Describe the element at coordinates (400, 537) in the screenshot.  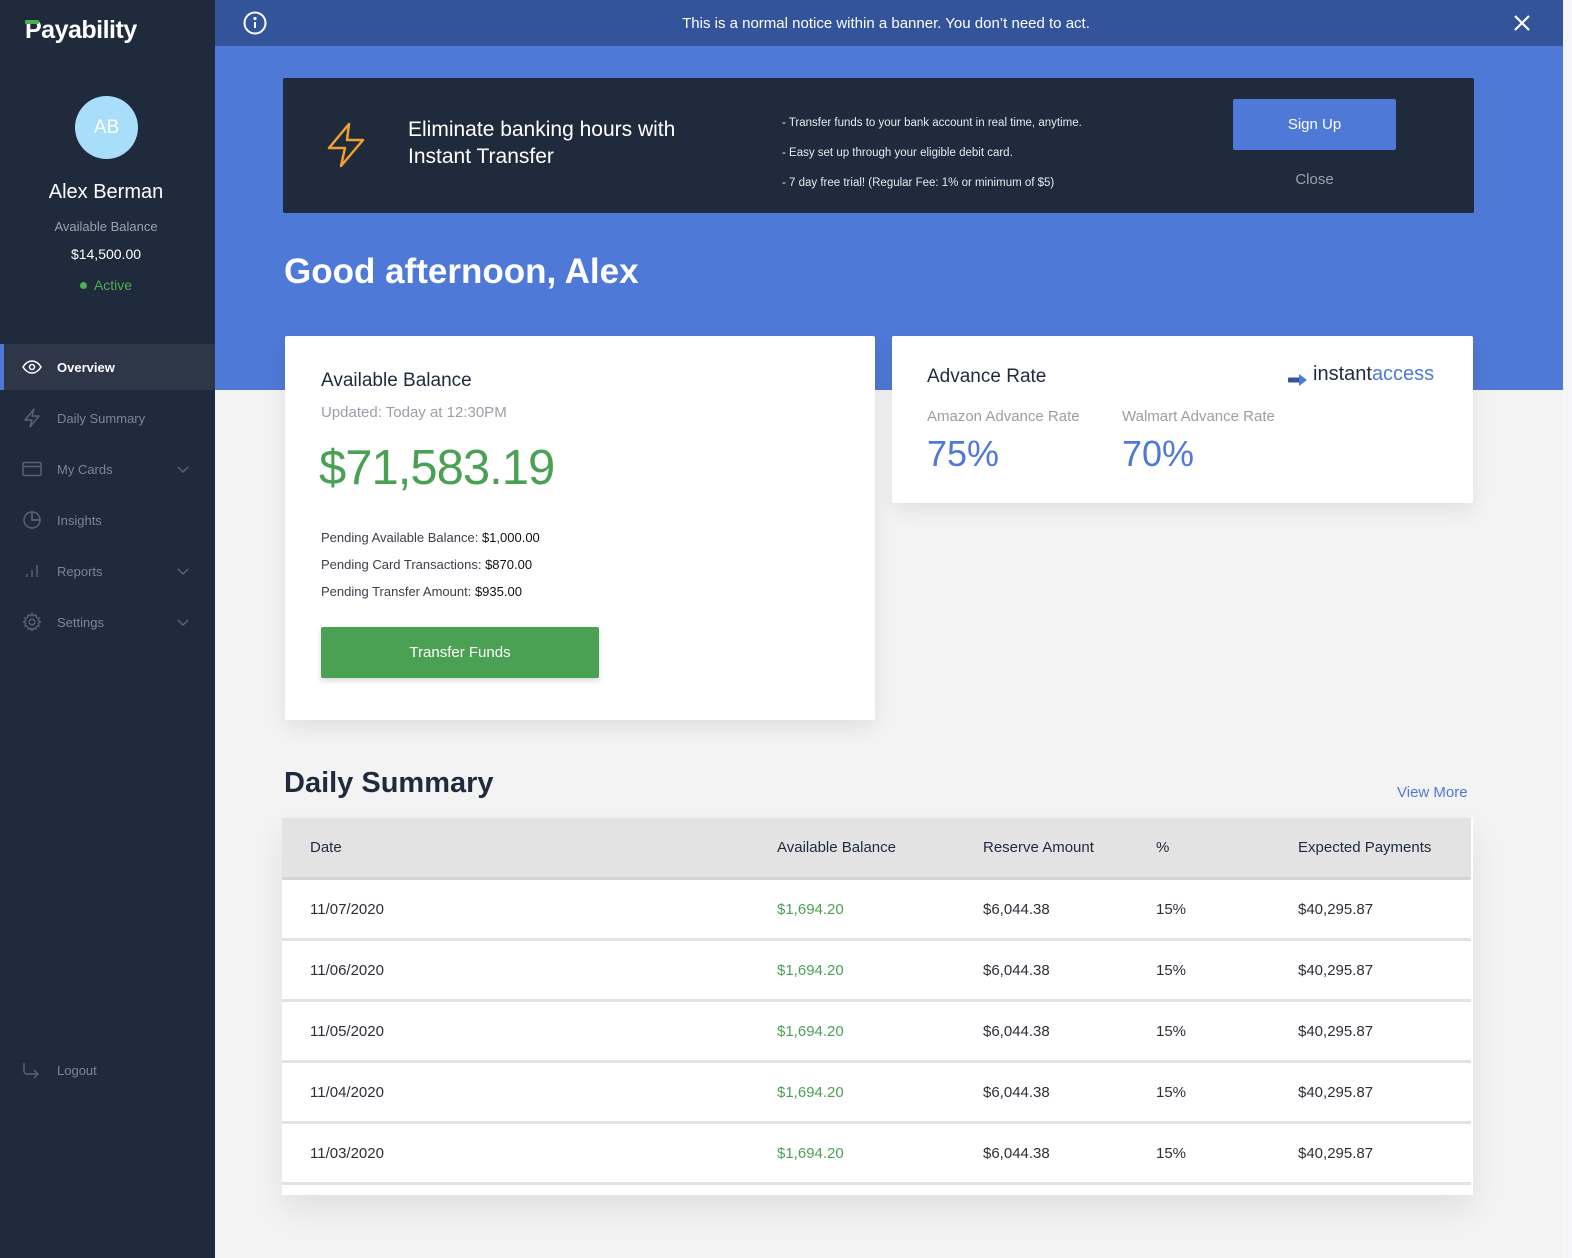
I see `pending-label: Pending Available Balance:` at that location.